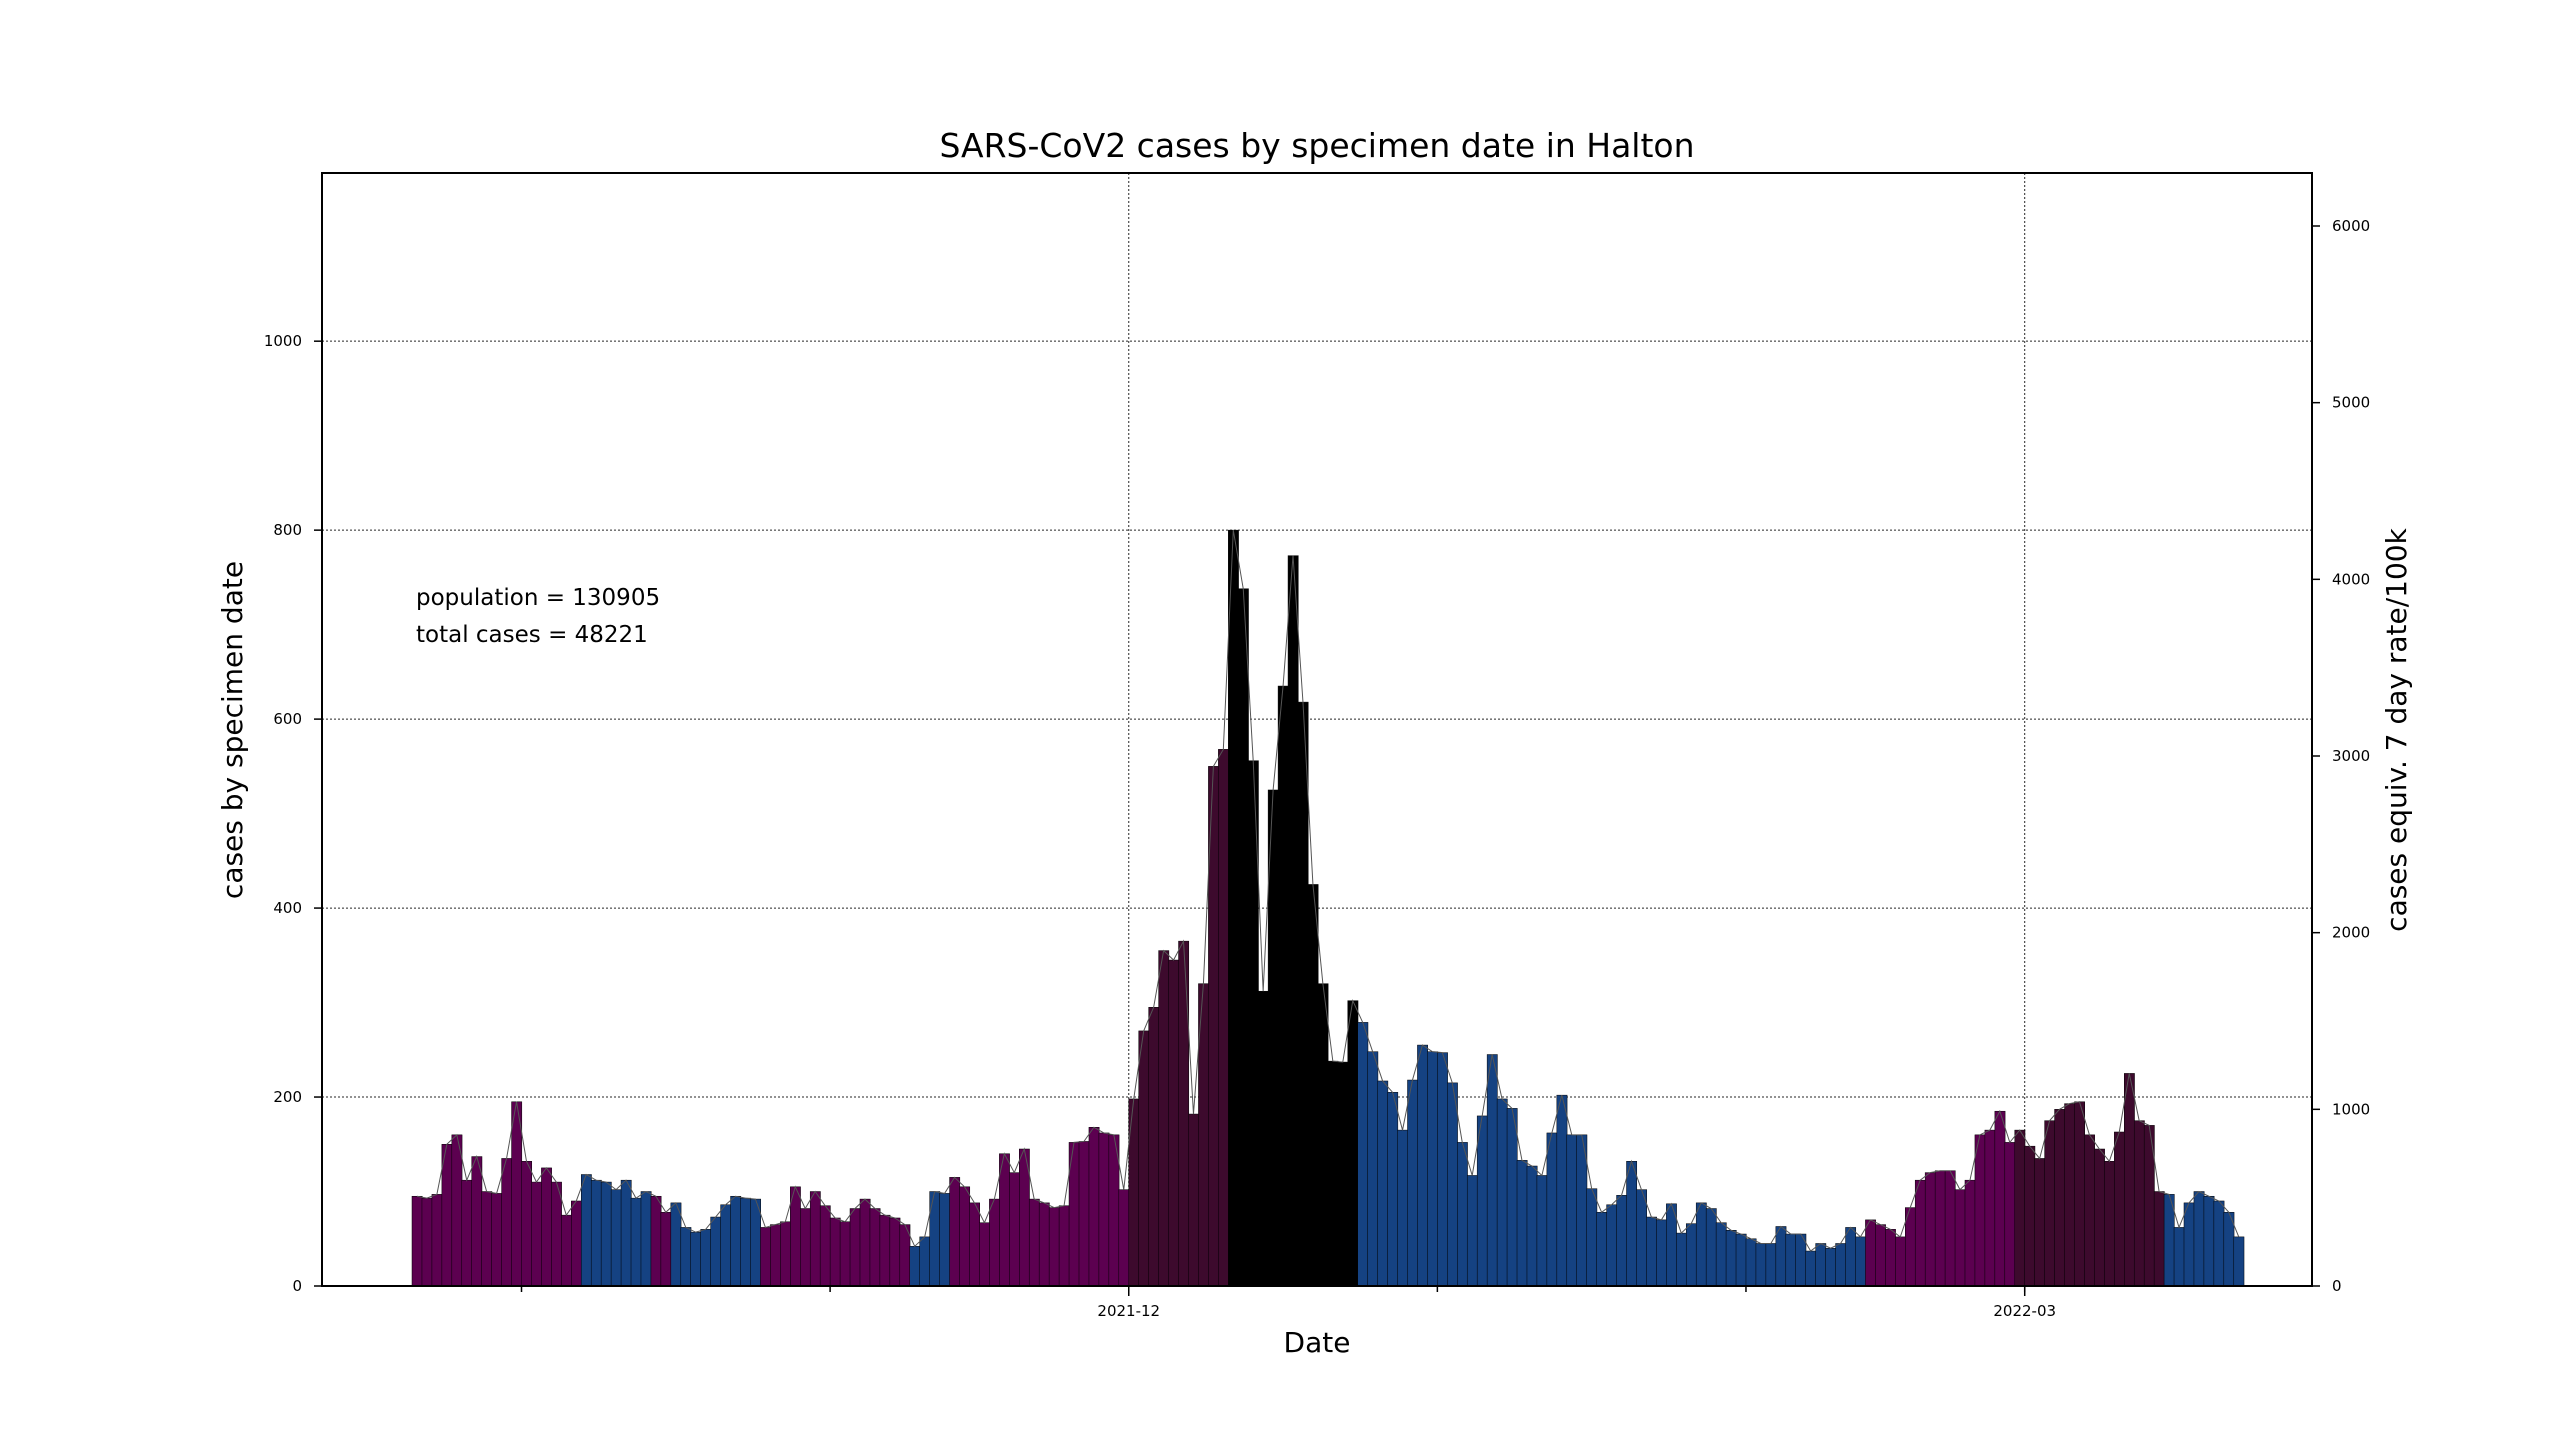  What do you see at coordinates (287, 530) in the screenshot?
I see `y-tick-label: 800` at bounding box center [287, 530].